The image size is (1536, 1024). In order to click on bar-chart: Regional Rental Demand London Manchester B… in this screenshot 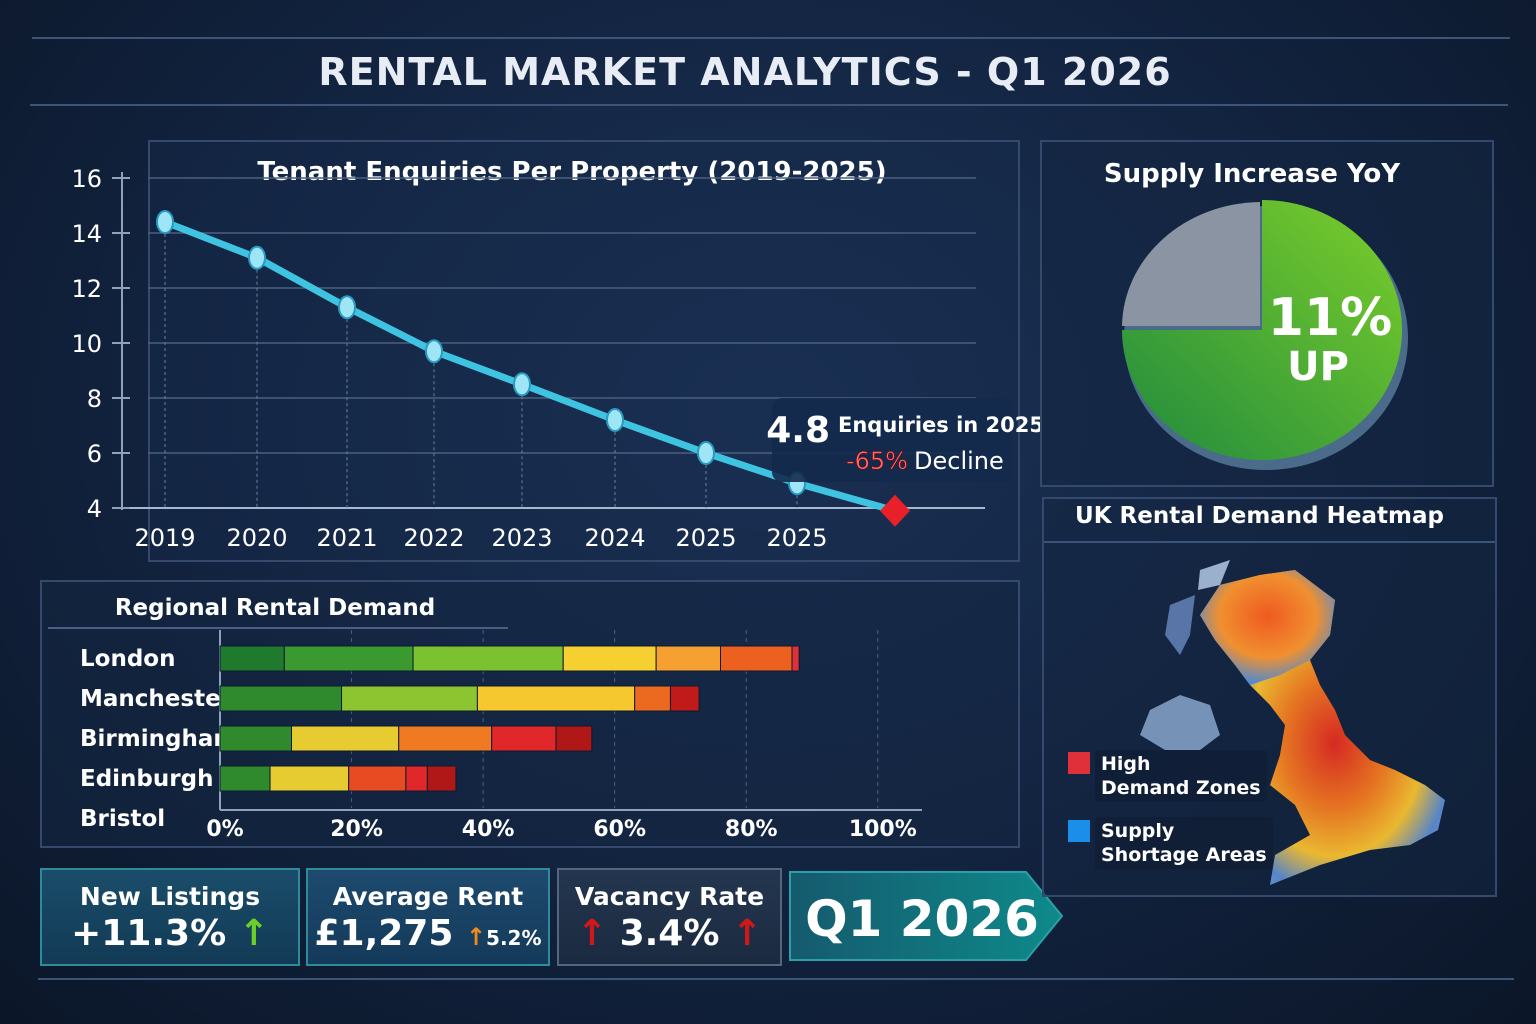, I will do `click(485, 718)`.